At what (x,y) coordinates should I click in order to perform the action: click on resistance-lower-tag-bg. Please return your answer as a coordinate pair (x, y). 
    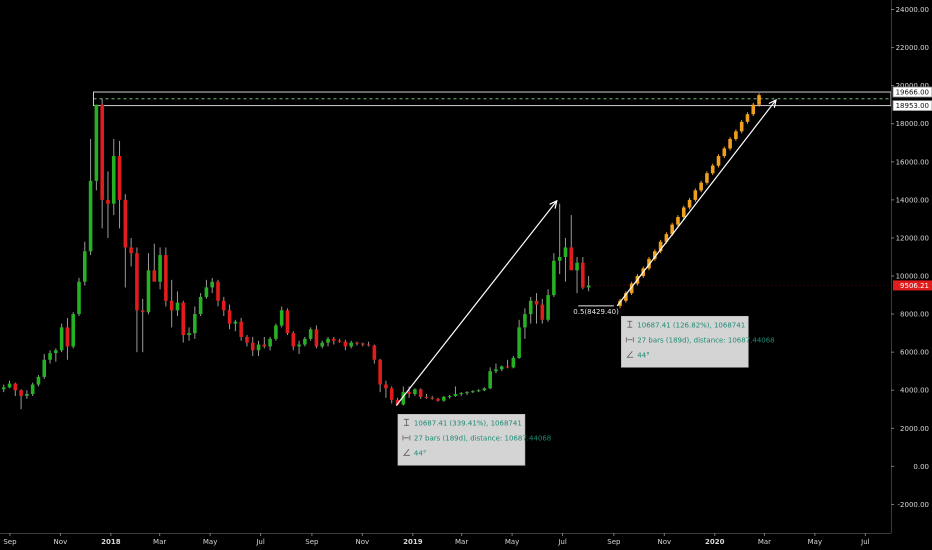
    Looking at the image, I should click on (912, 105).